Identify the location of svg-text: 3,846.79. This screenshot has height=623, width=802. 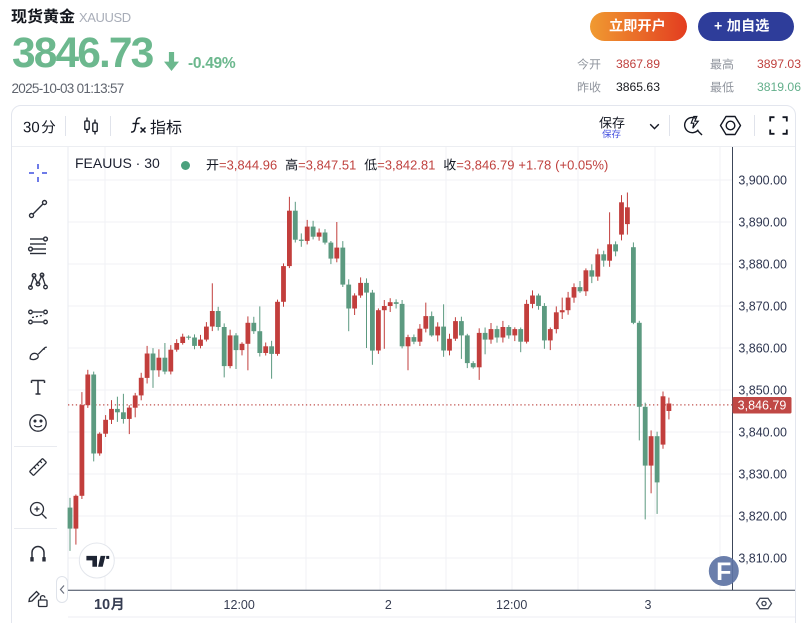
(762, 406).